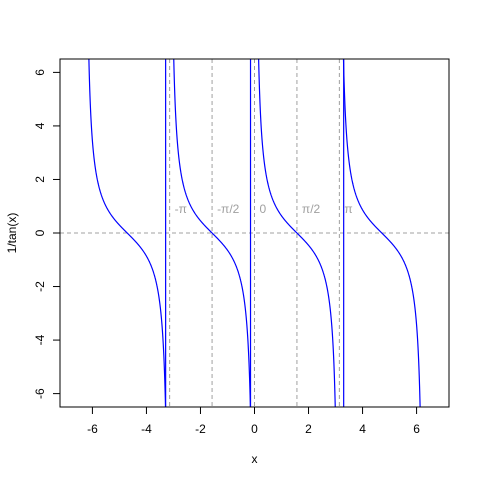 This screenshot has height=480, width=480. What do you see at coordinates (253, 421) in the screenshot?
I see `x-axis: -6 -4 -2 0 2 4 6` at bounding box center [253, 421].